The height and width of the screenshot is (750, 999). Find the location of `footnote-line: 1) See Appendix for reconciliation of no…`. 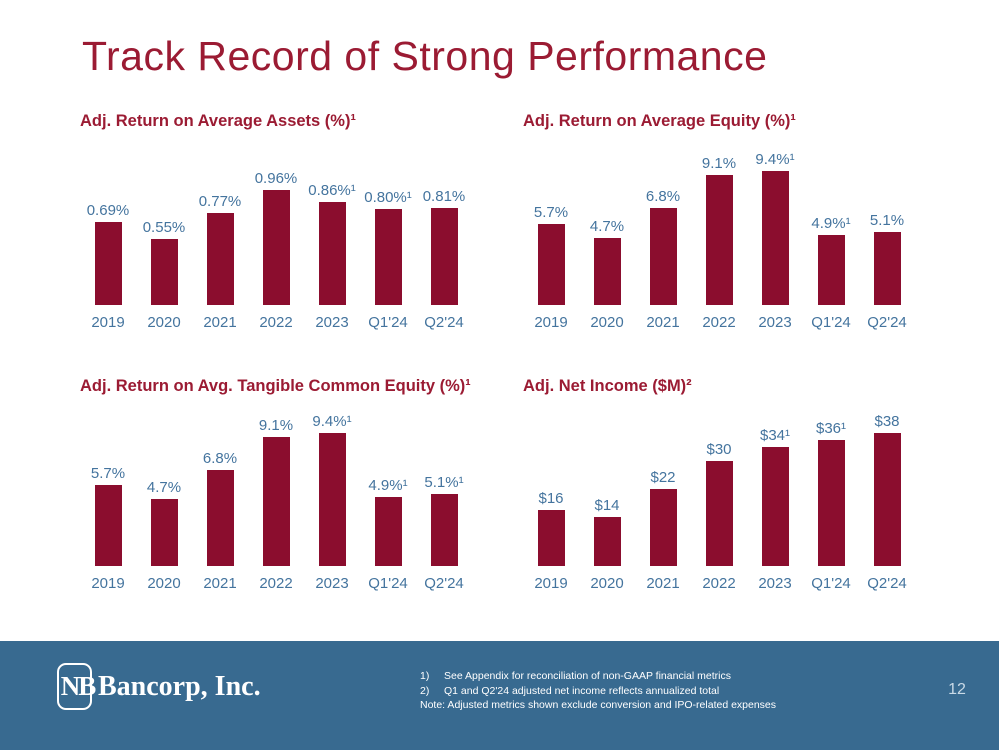

footnote-line: 1) See Appendix for reconciliation of no… is located at coordinates (598, 676).